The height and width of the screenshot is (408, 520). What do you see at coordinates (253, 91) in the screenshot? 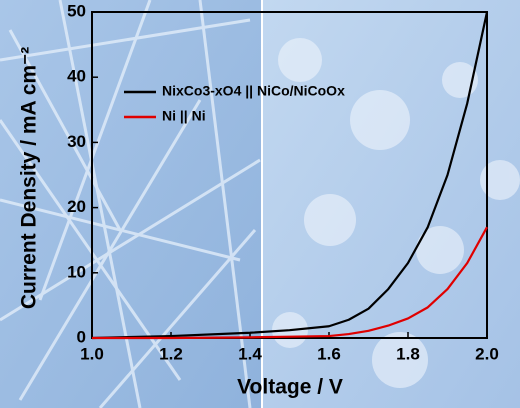
I see `legend-label: NixCo3-xO4 || NiCo/NiCoOx` at bounding box center [253, 91].